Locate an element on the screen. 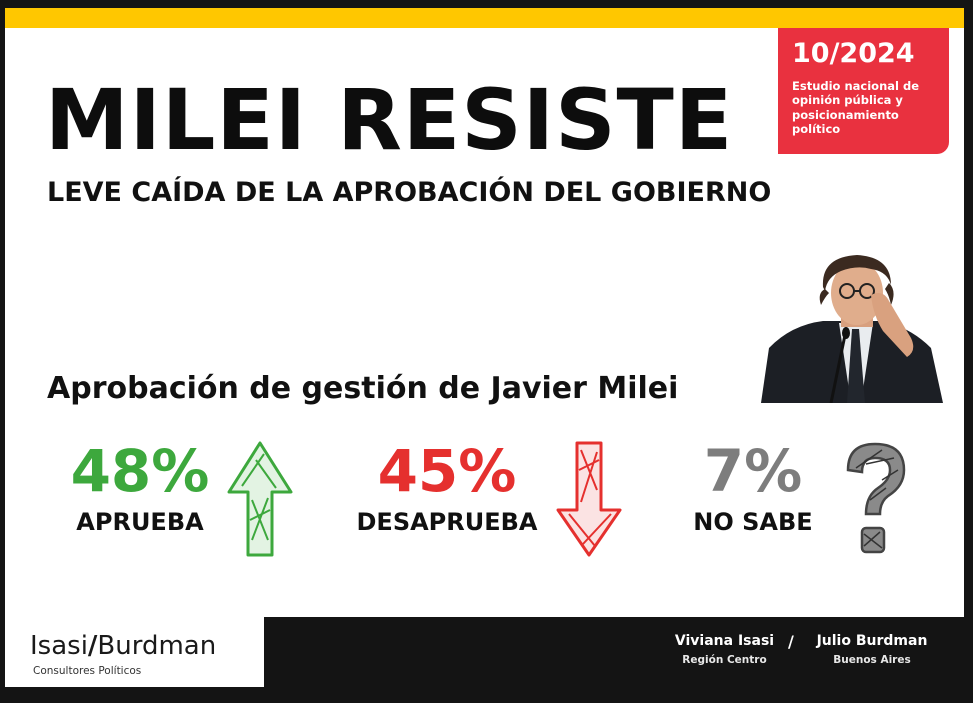 The image size is (973, 703). credit-region: Región Centro is located at coordinates (724, 660).